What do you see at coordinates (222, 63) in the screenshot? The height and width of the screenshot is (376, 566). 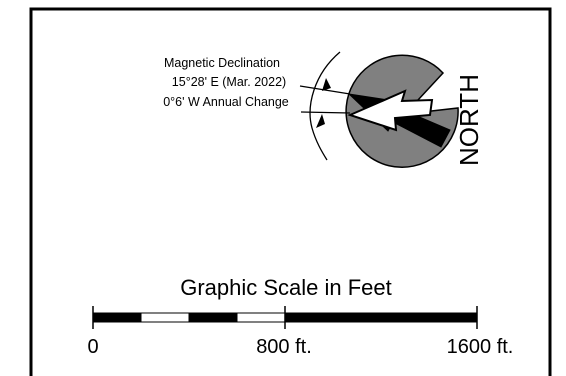 I see `declination-title: Magnetic Declination` at bounding box center [222, 63].